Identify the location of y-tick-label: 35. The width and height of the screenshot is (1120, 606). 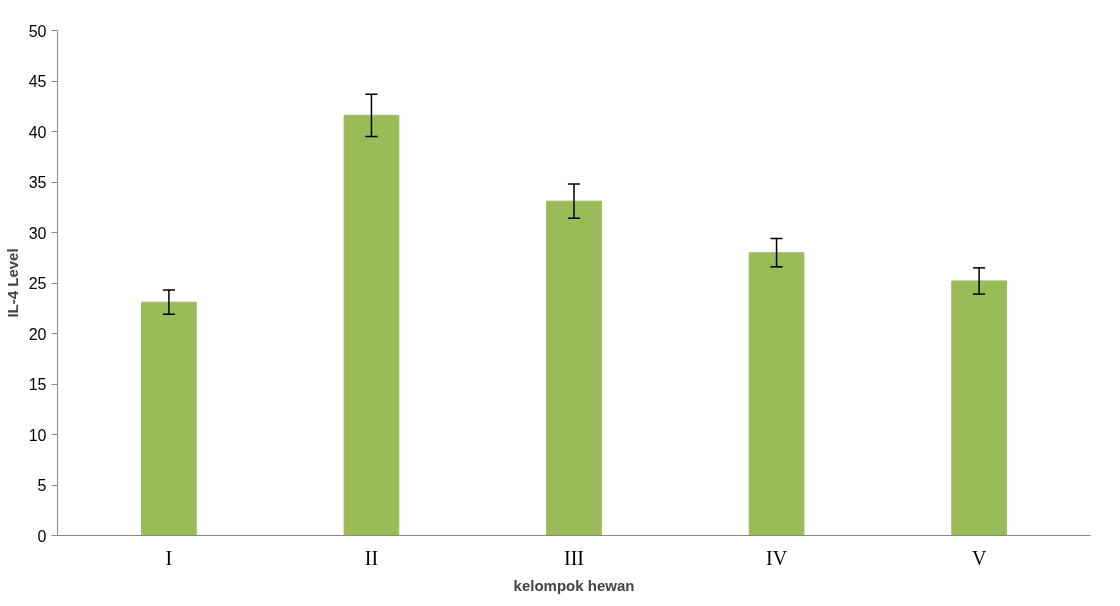
(37, 182).